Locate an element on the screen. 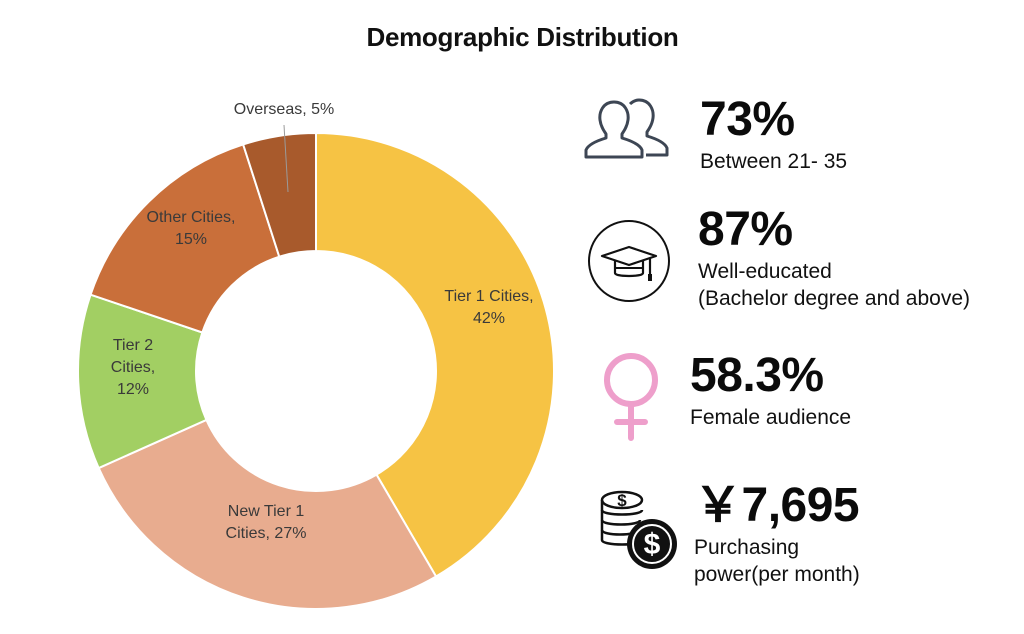  leader-line is located at coordinates (286, 158).